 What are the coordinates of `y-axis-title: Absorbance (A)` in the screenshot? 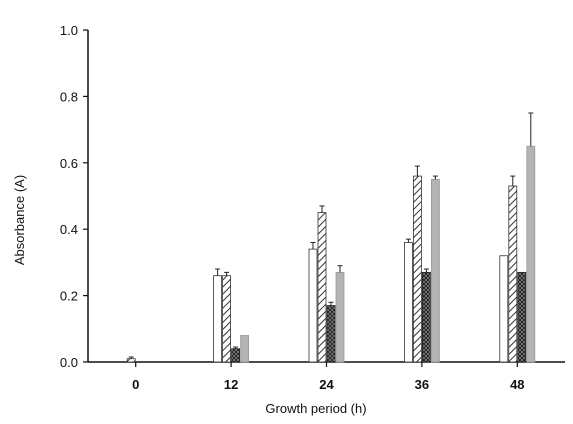 It's located at (19, 220).